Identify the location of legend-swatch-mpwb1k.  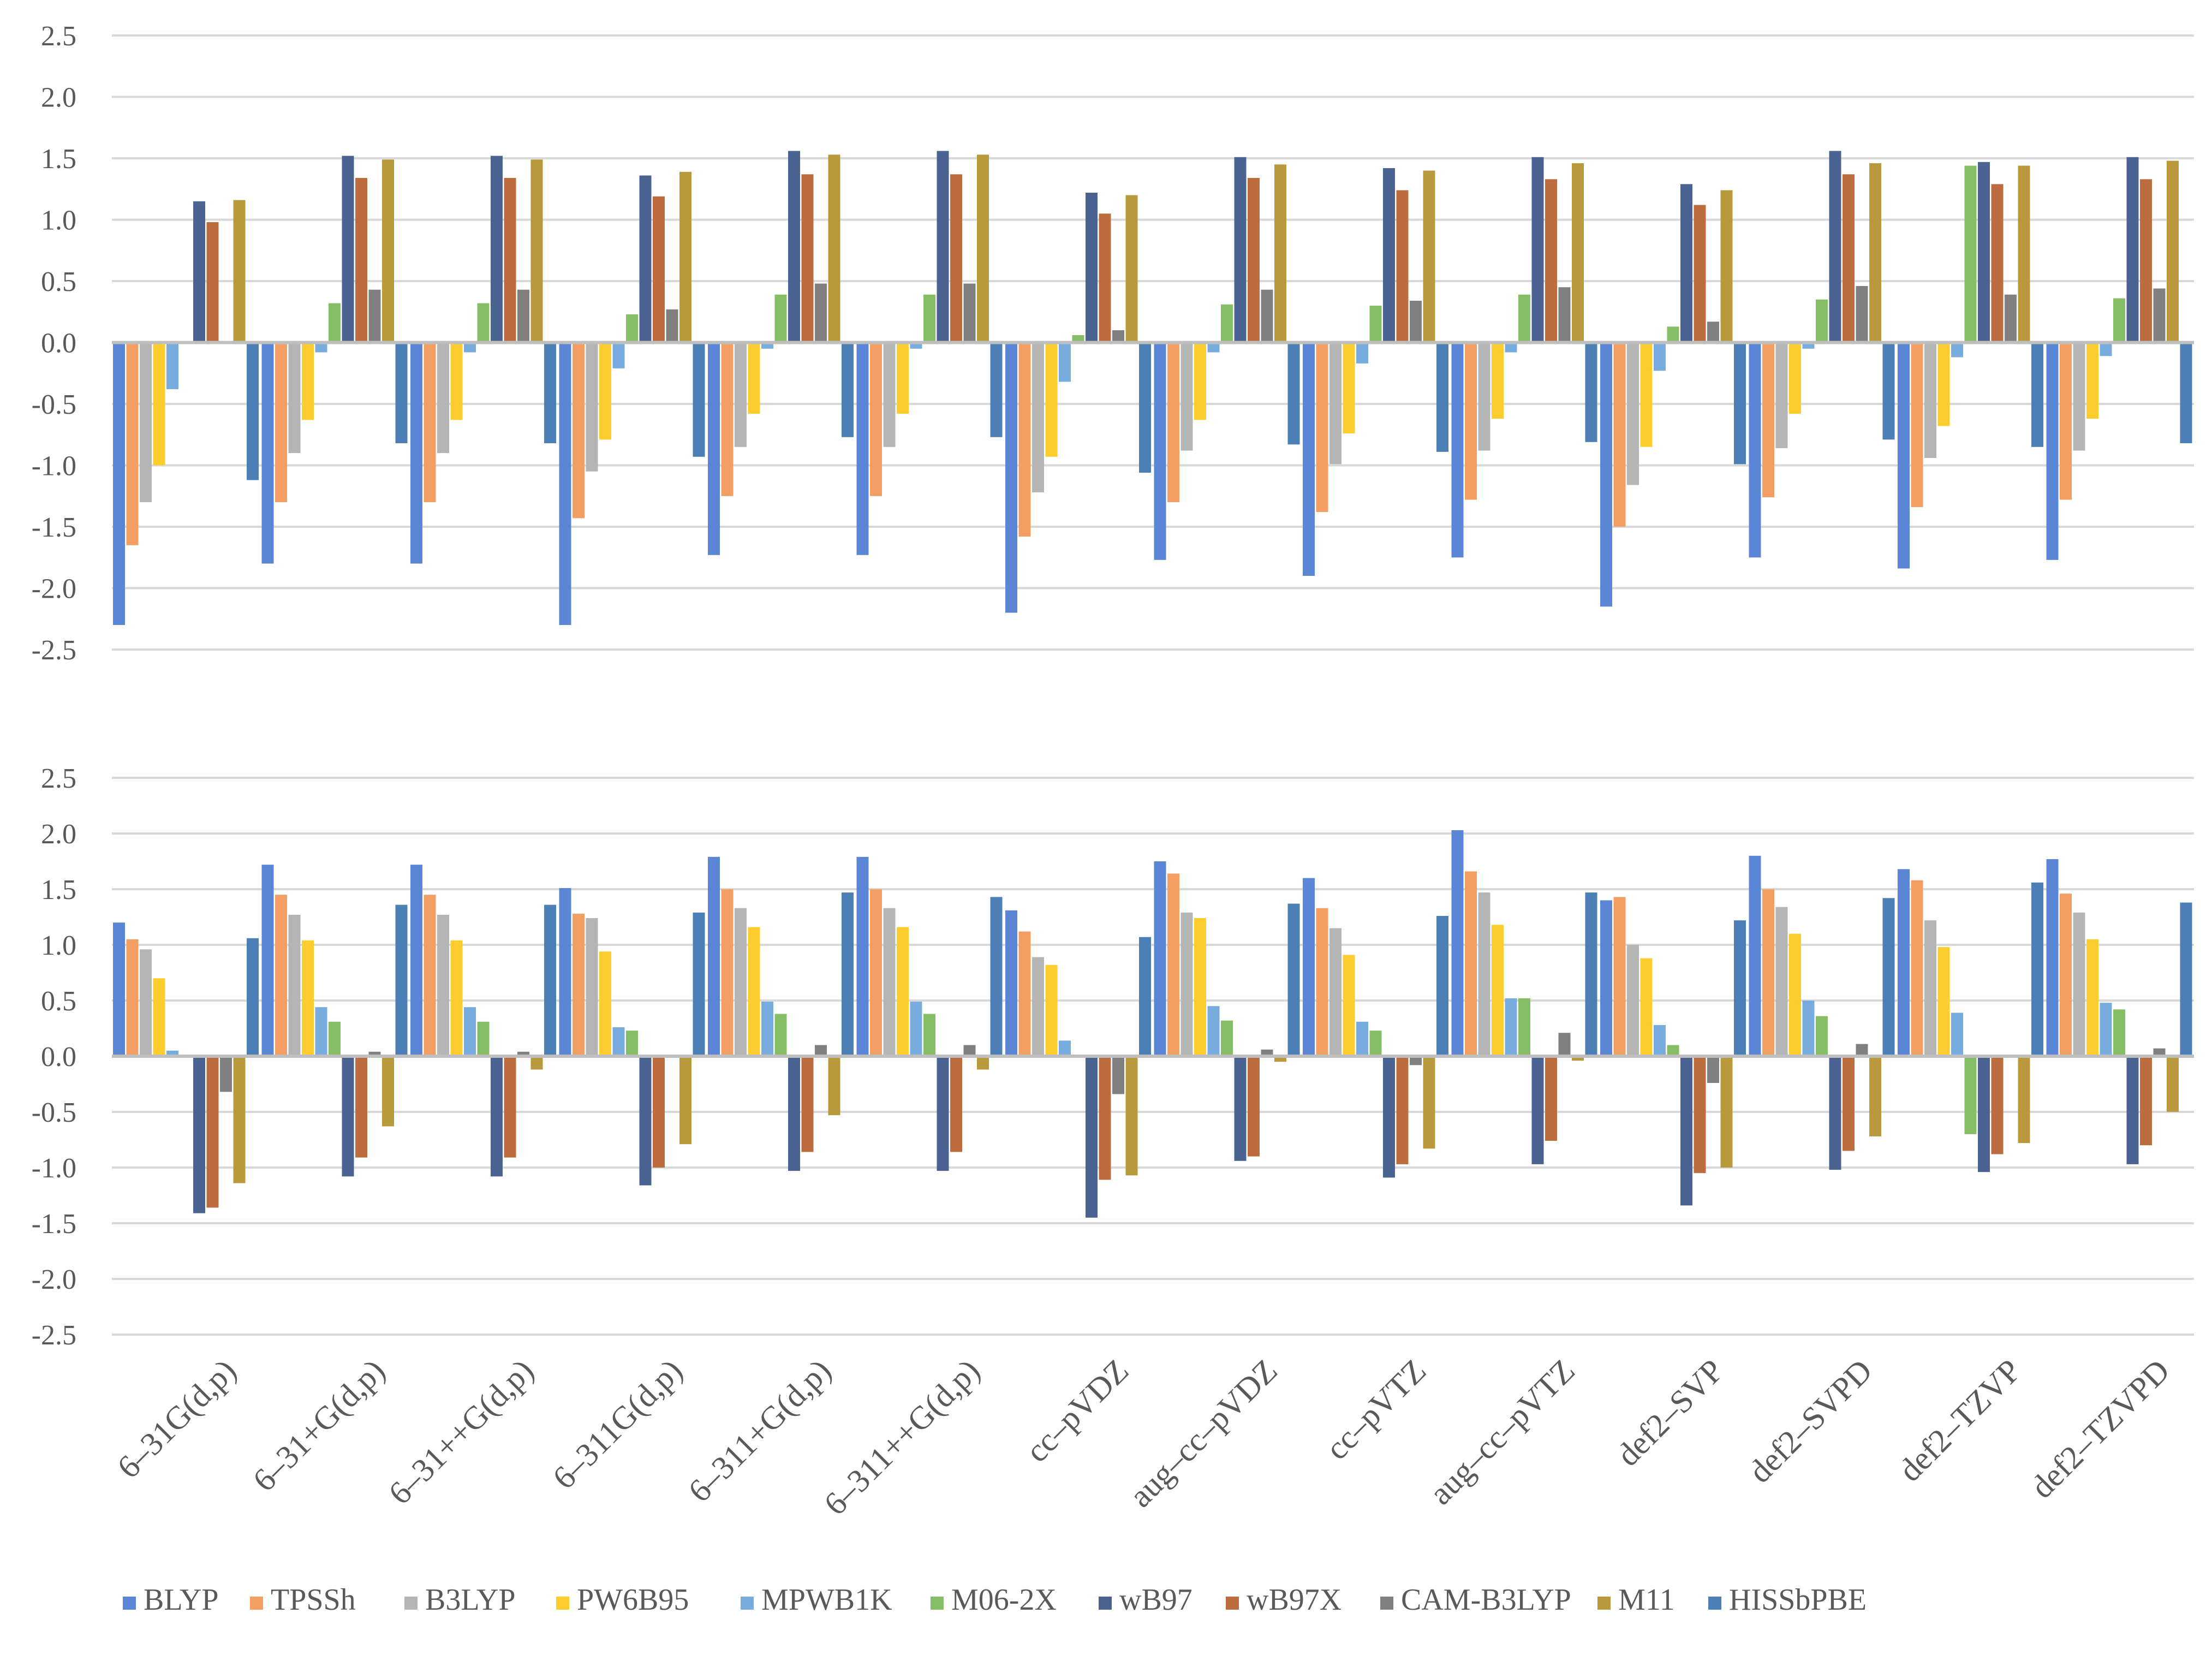
(747, 1603).